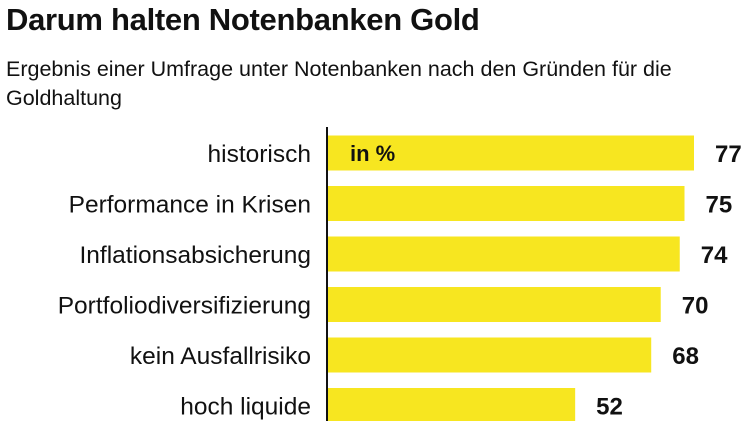  Describe the element at coordinates (714, 255) in the screenshot. I see `value-label-2: 74` at that location.